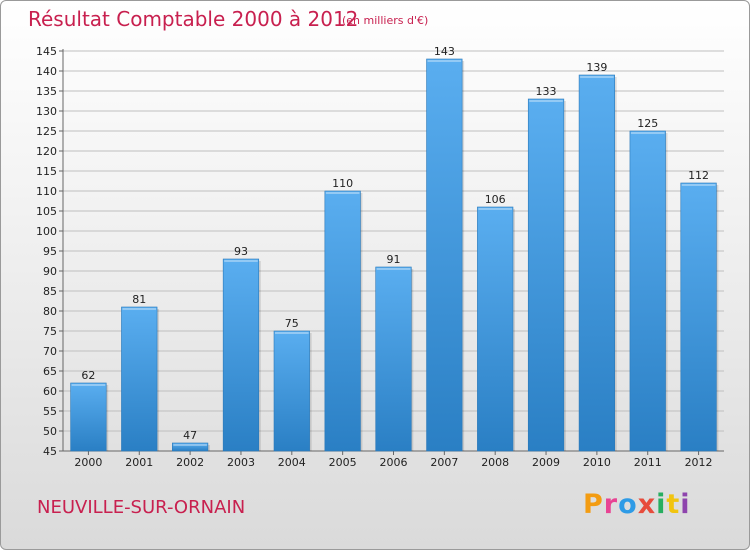 The height and width of the screenshot is (550, 750). Describe the element at coordinates (647, 504) in the screenshot. I see `logo-letter: x` at that location.